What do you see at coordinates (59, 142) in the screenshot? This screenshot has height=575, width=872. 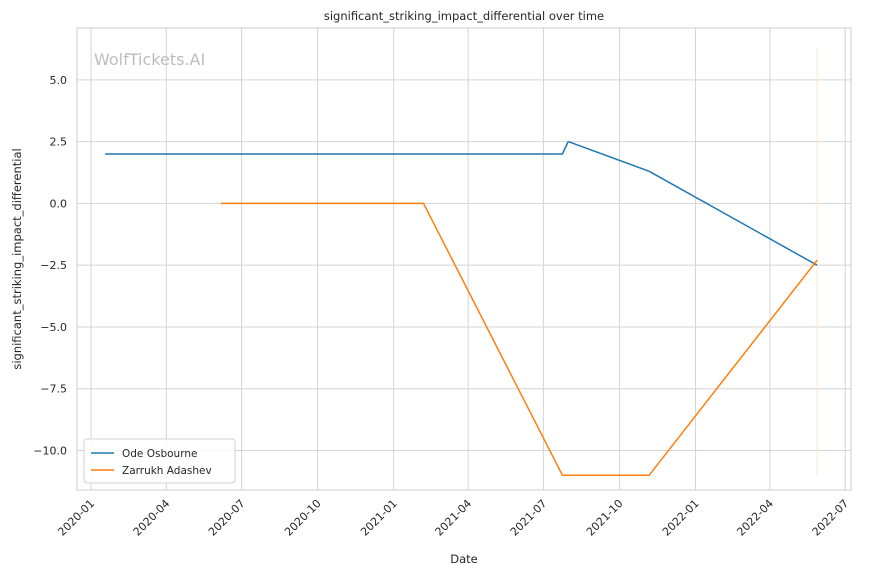 I see `y-tick-label: 2.5` at bounding box center [59, 142].